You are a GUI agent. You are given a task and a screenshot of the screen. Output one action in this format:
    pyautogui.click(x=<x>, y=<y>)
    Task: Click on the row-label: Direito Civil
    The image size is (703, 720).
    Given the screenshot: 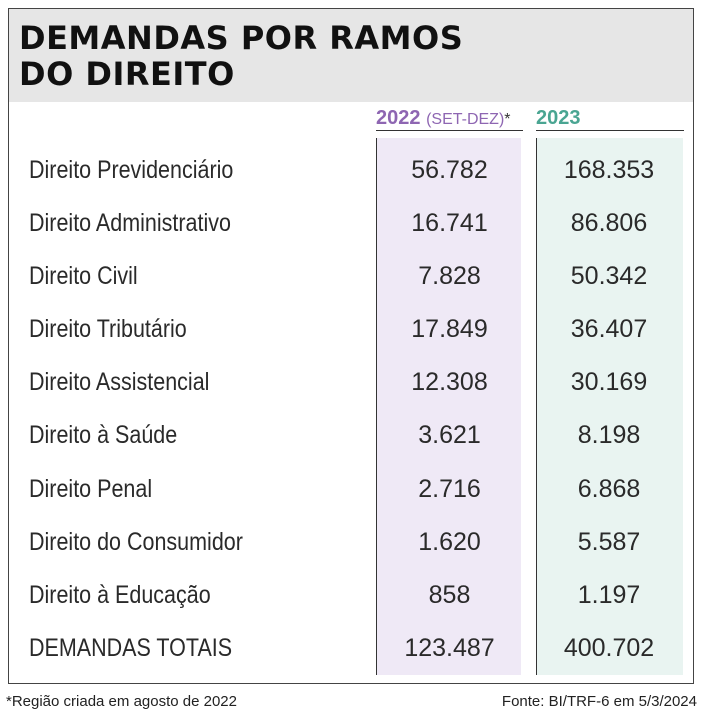 What is the action you would take?
    pyautogui.click(x=83, y=276)
    